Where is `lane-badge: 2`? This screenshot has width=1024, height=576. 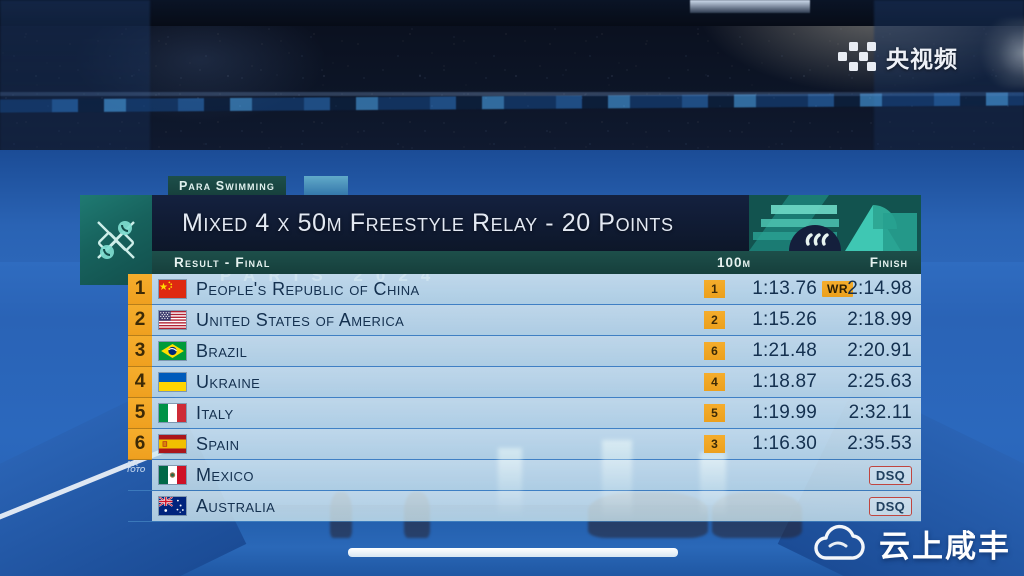
lane-badge: 2 is located at coordinates (714, 320).